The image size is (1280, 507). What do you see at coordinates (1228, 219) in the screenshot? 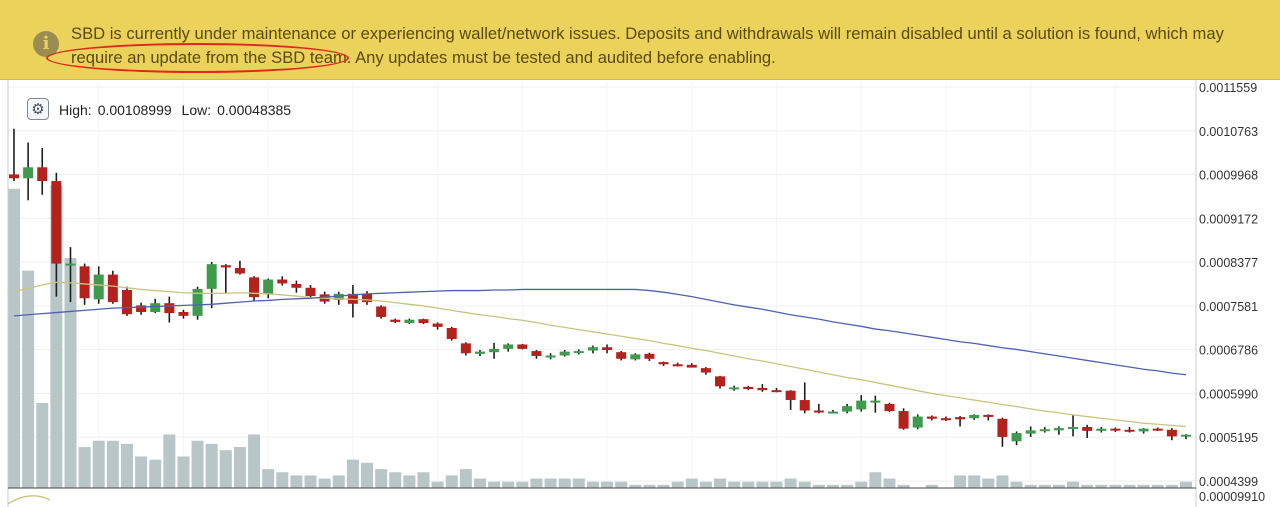
I see `y-tick-label: 0.0009172` at bounding box center [1228, 219].